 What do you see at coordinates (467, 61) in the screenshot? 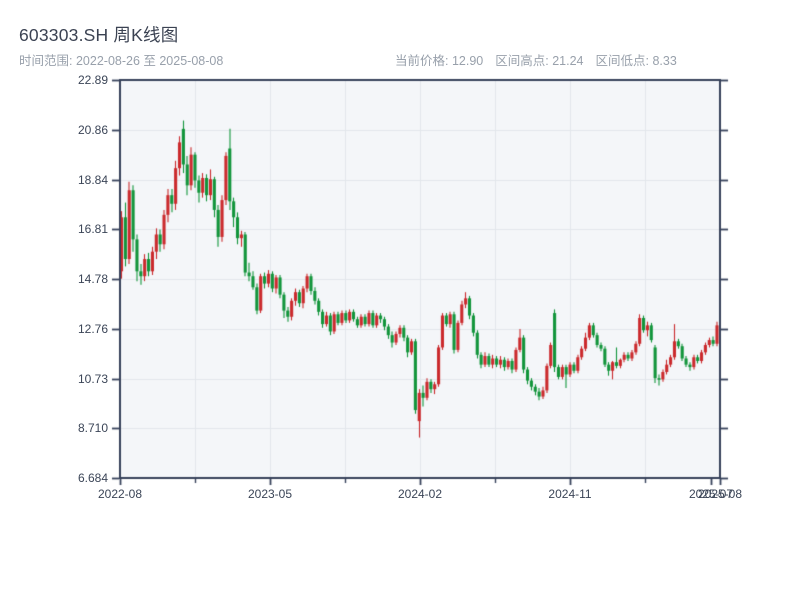
I see `current-price-value: 12.90` at bounding box center [467, 61].